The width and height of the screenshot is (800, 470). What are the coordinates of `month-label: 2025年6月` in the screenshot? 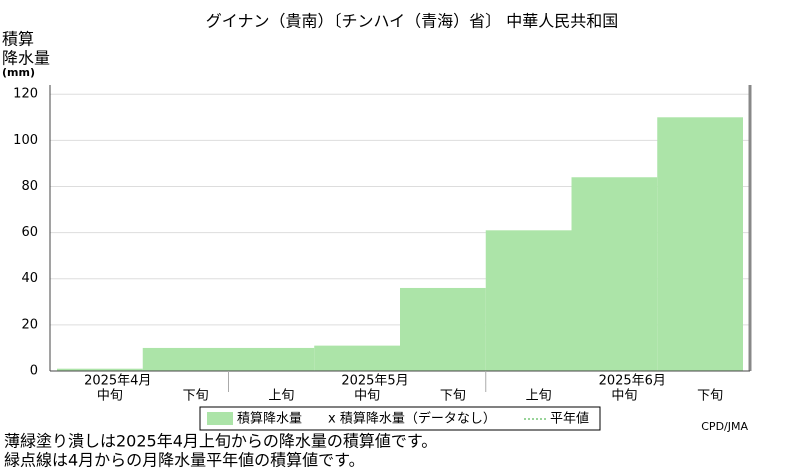 It's located at (632, 381).